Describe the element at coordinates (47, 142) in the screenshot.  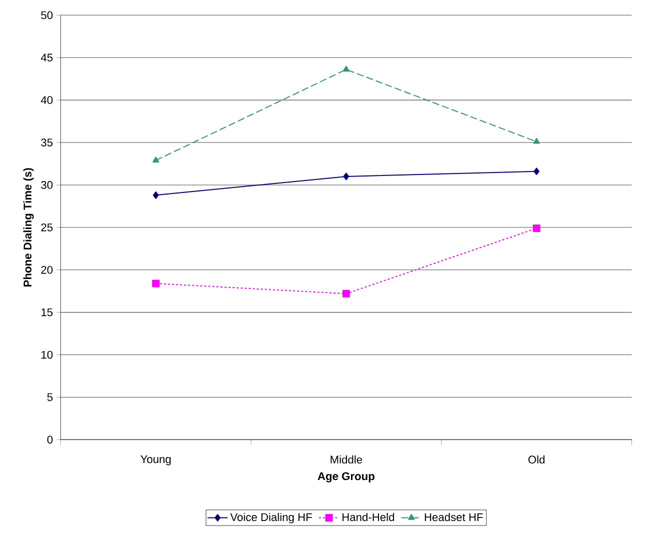
I see `y-tick-label: 35` at that location.